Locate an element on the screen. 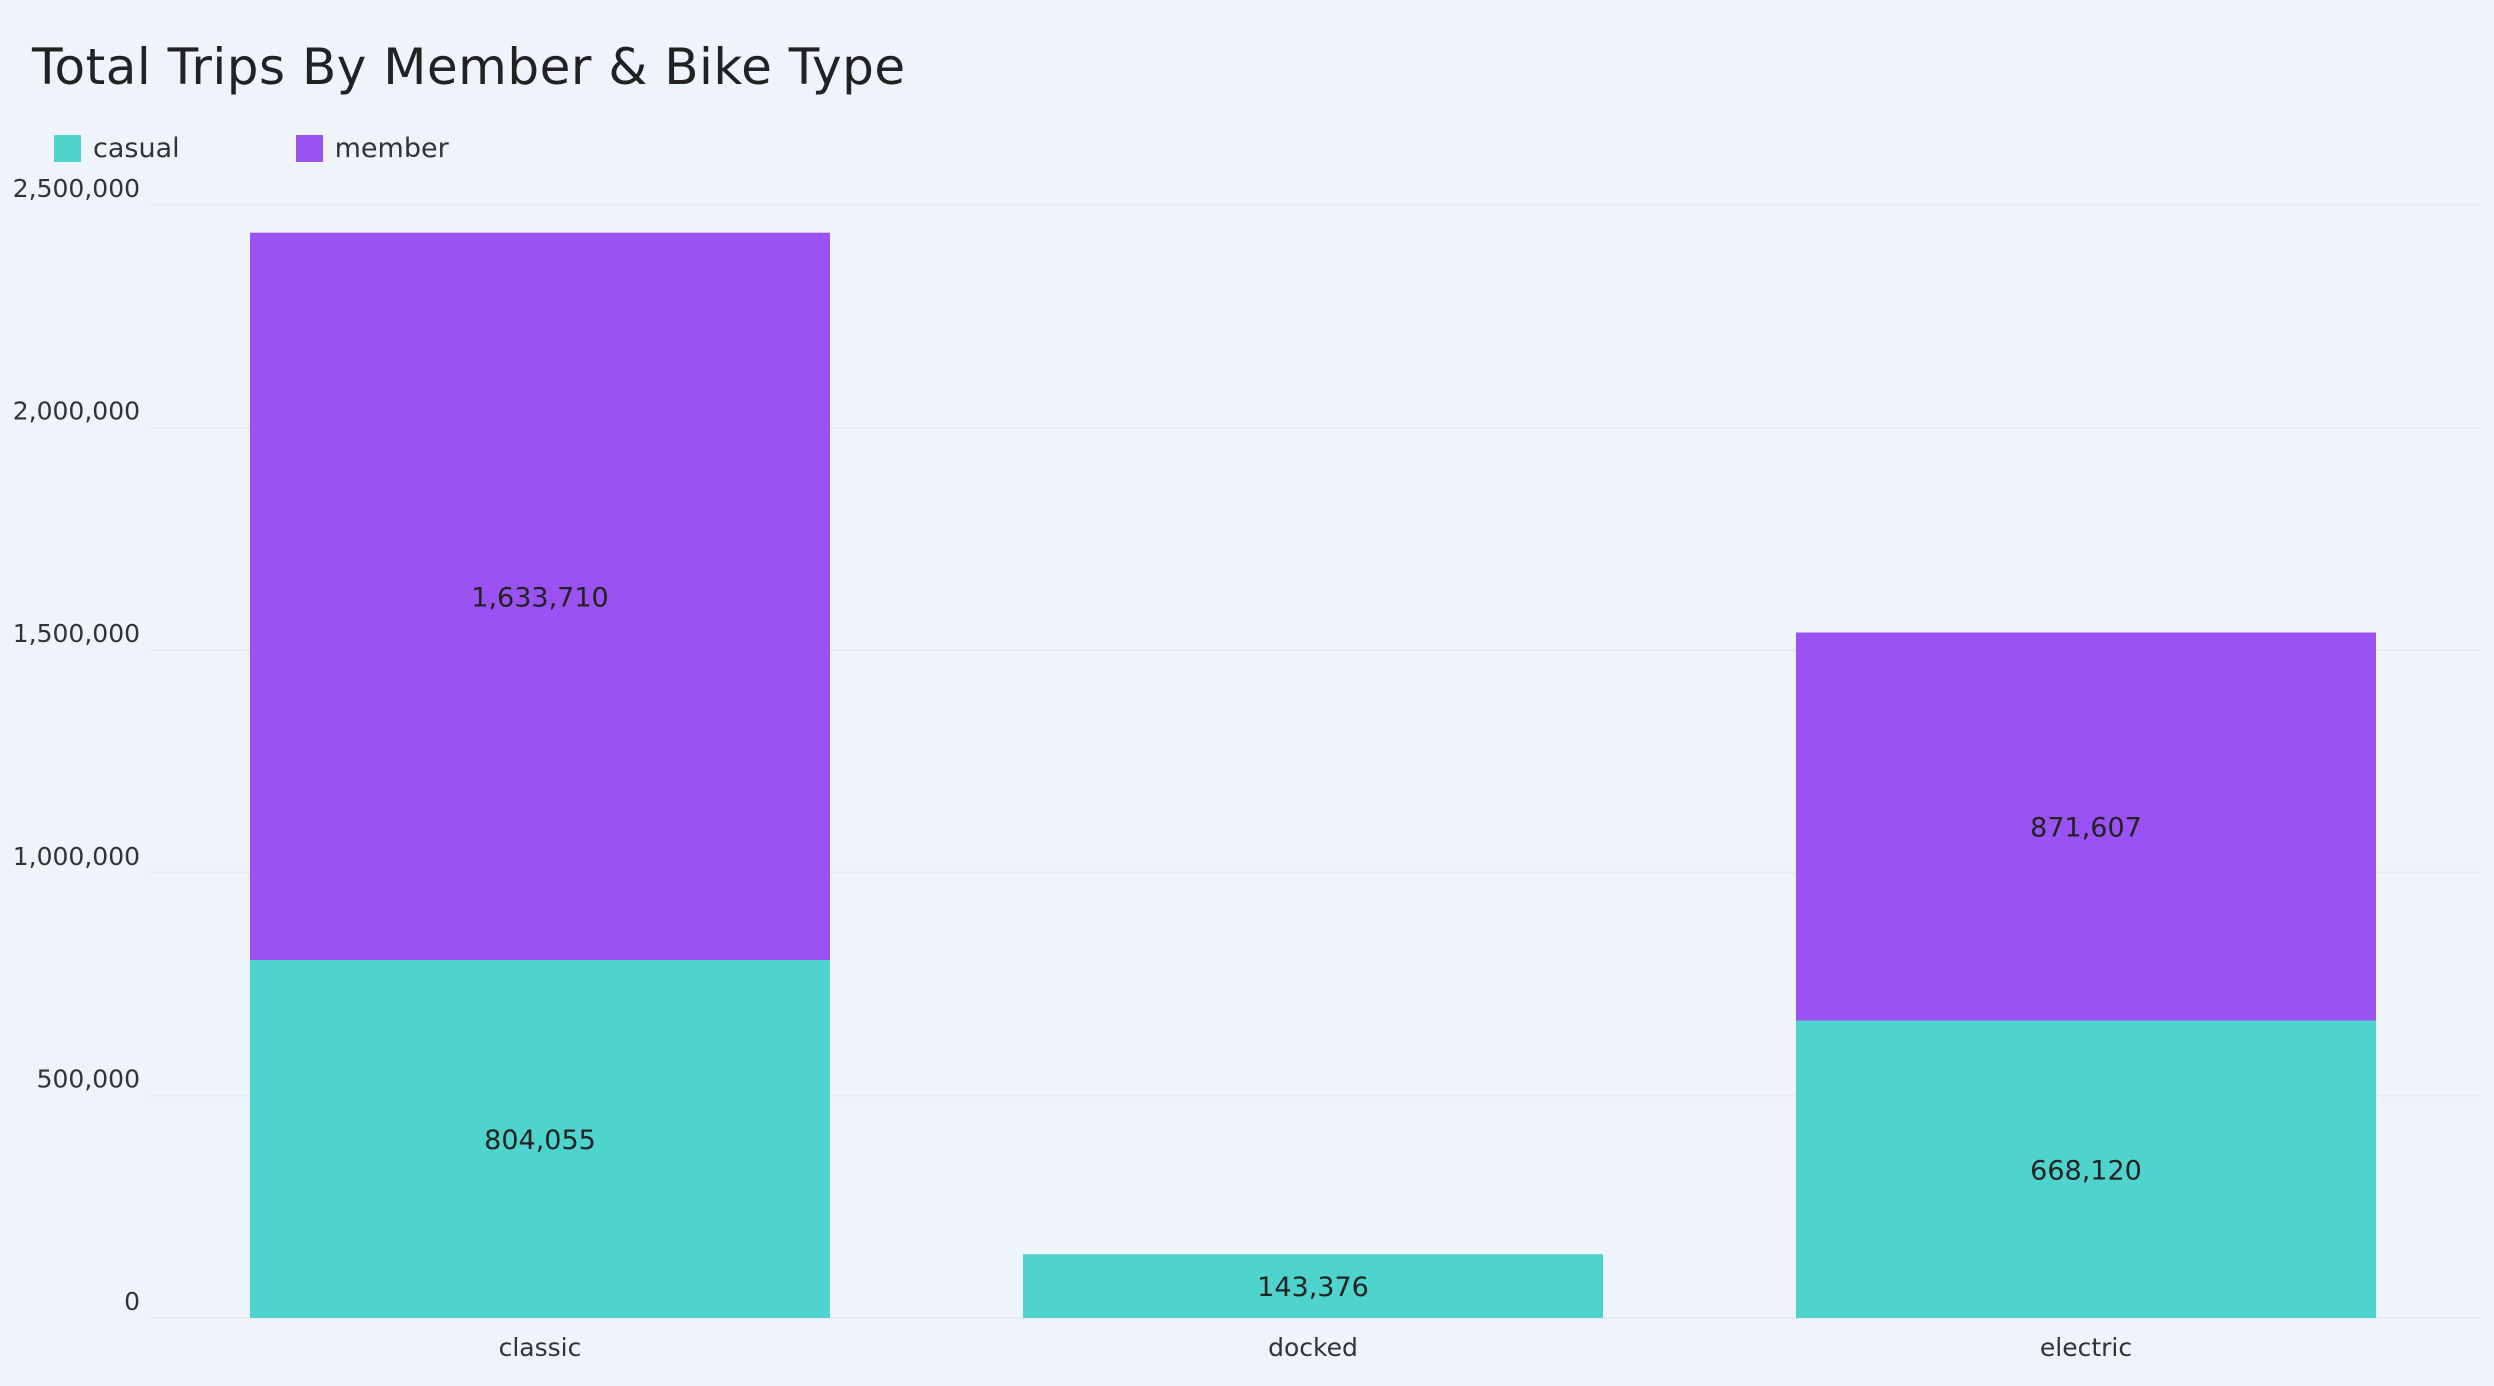  data-label-electric-member: 871,607 is located at coordinates (2086, 828).